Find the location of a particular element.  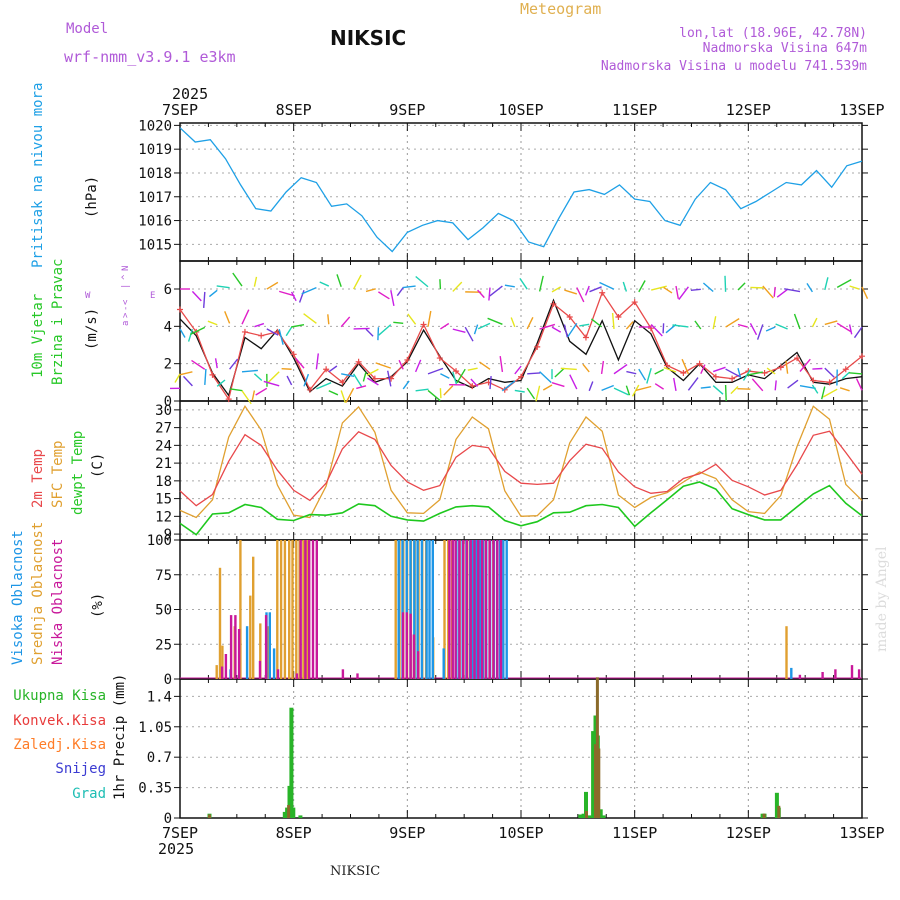

precip-panel-frame is located at coordinates (521, 748).